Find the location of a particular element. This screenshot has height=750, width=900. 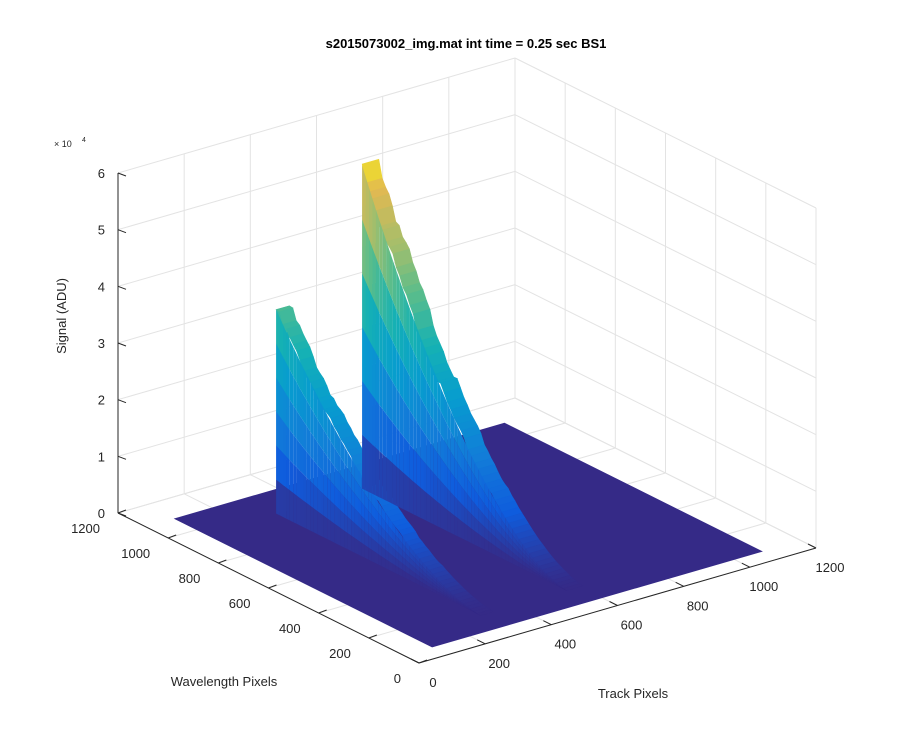

grid-line is located at coordinates (665, 360).